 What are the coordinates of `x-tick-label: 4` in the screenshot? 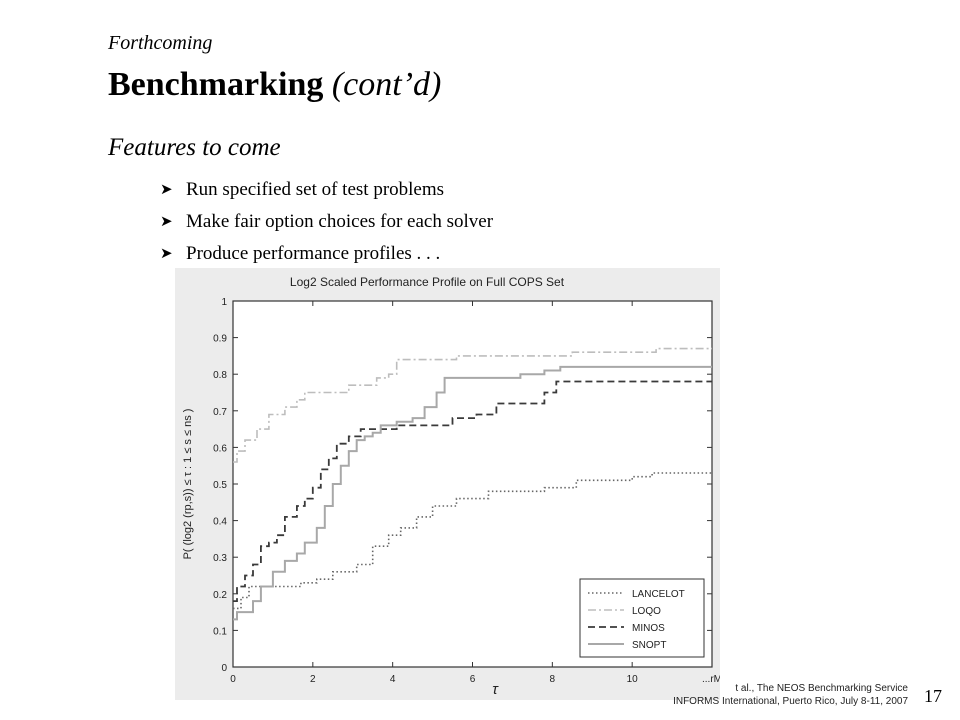 It's located at (393, 679).